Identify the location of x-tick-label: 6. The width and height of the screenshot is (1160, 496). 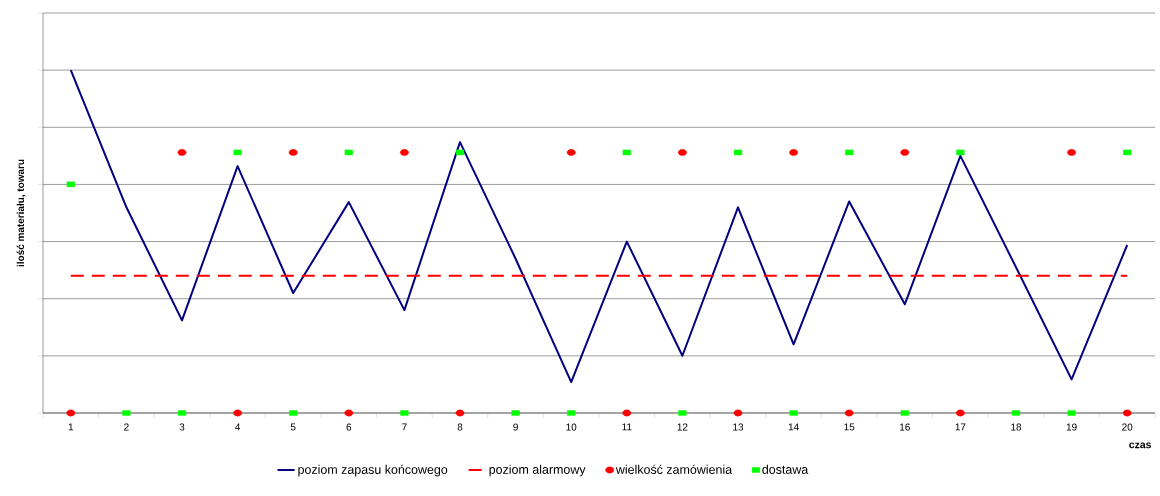
(349, 427).